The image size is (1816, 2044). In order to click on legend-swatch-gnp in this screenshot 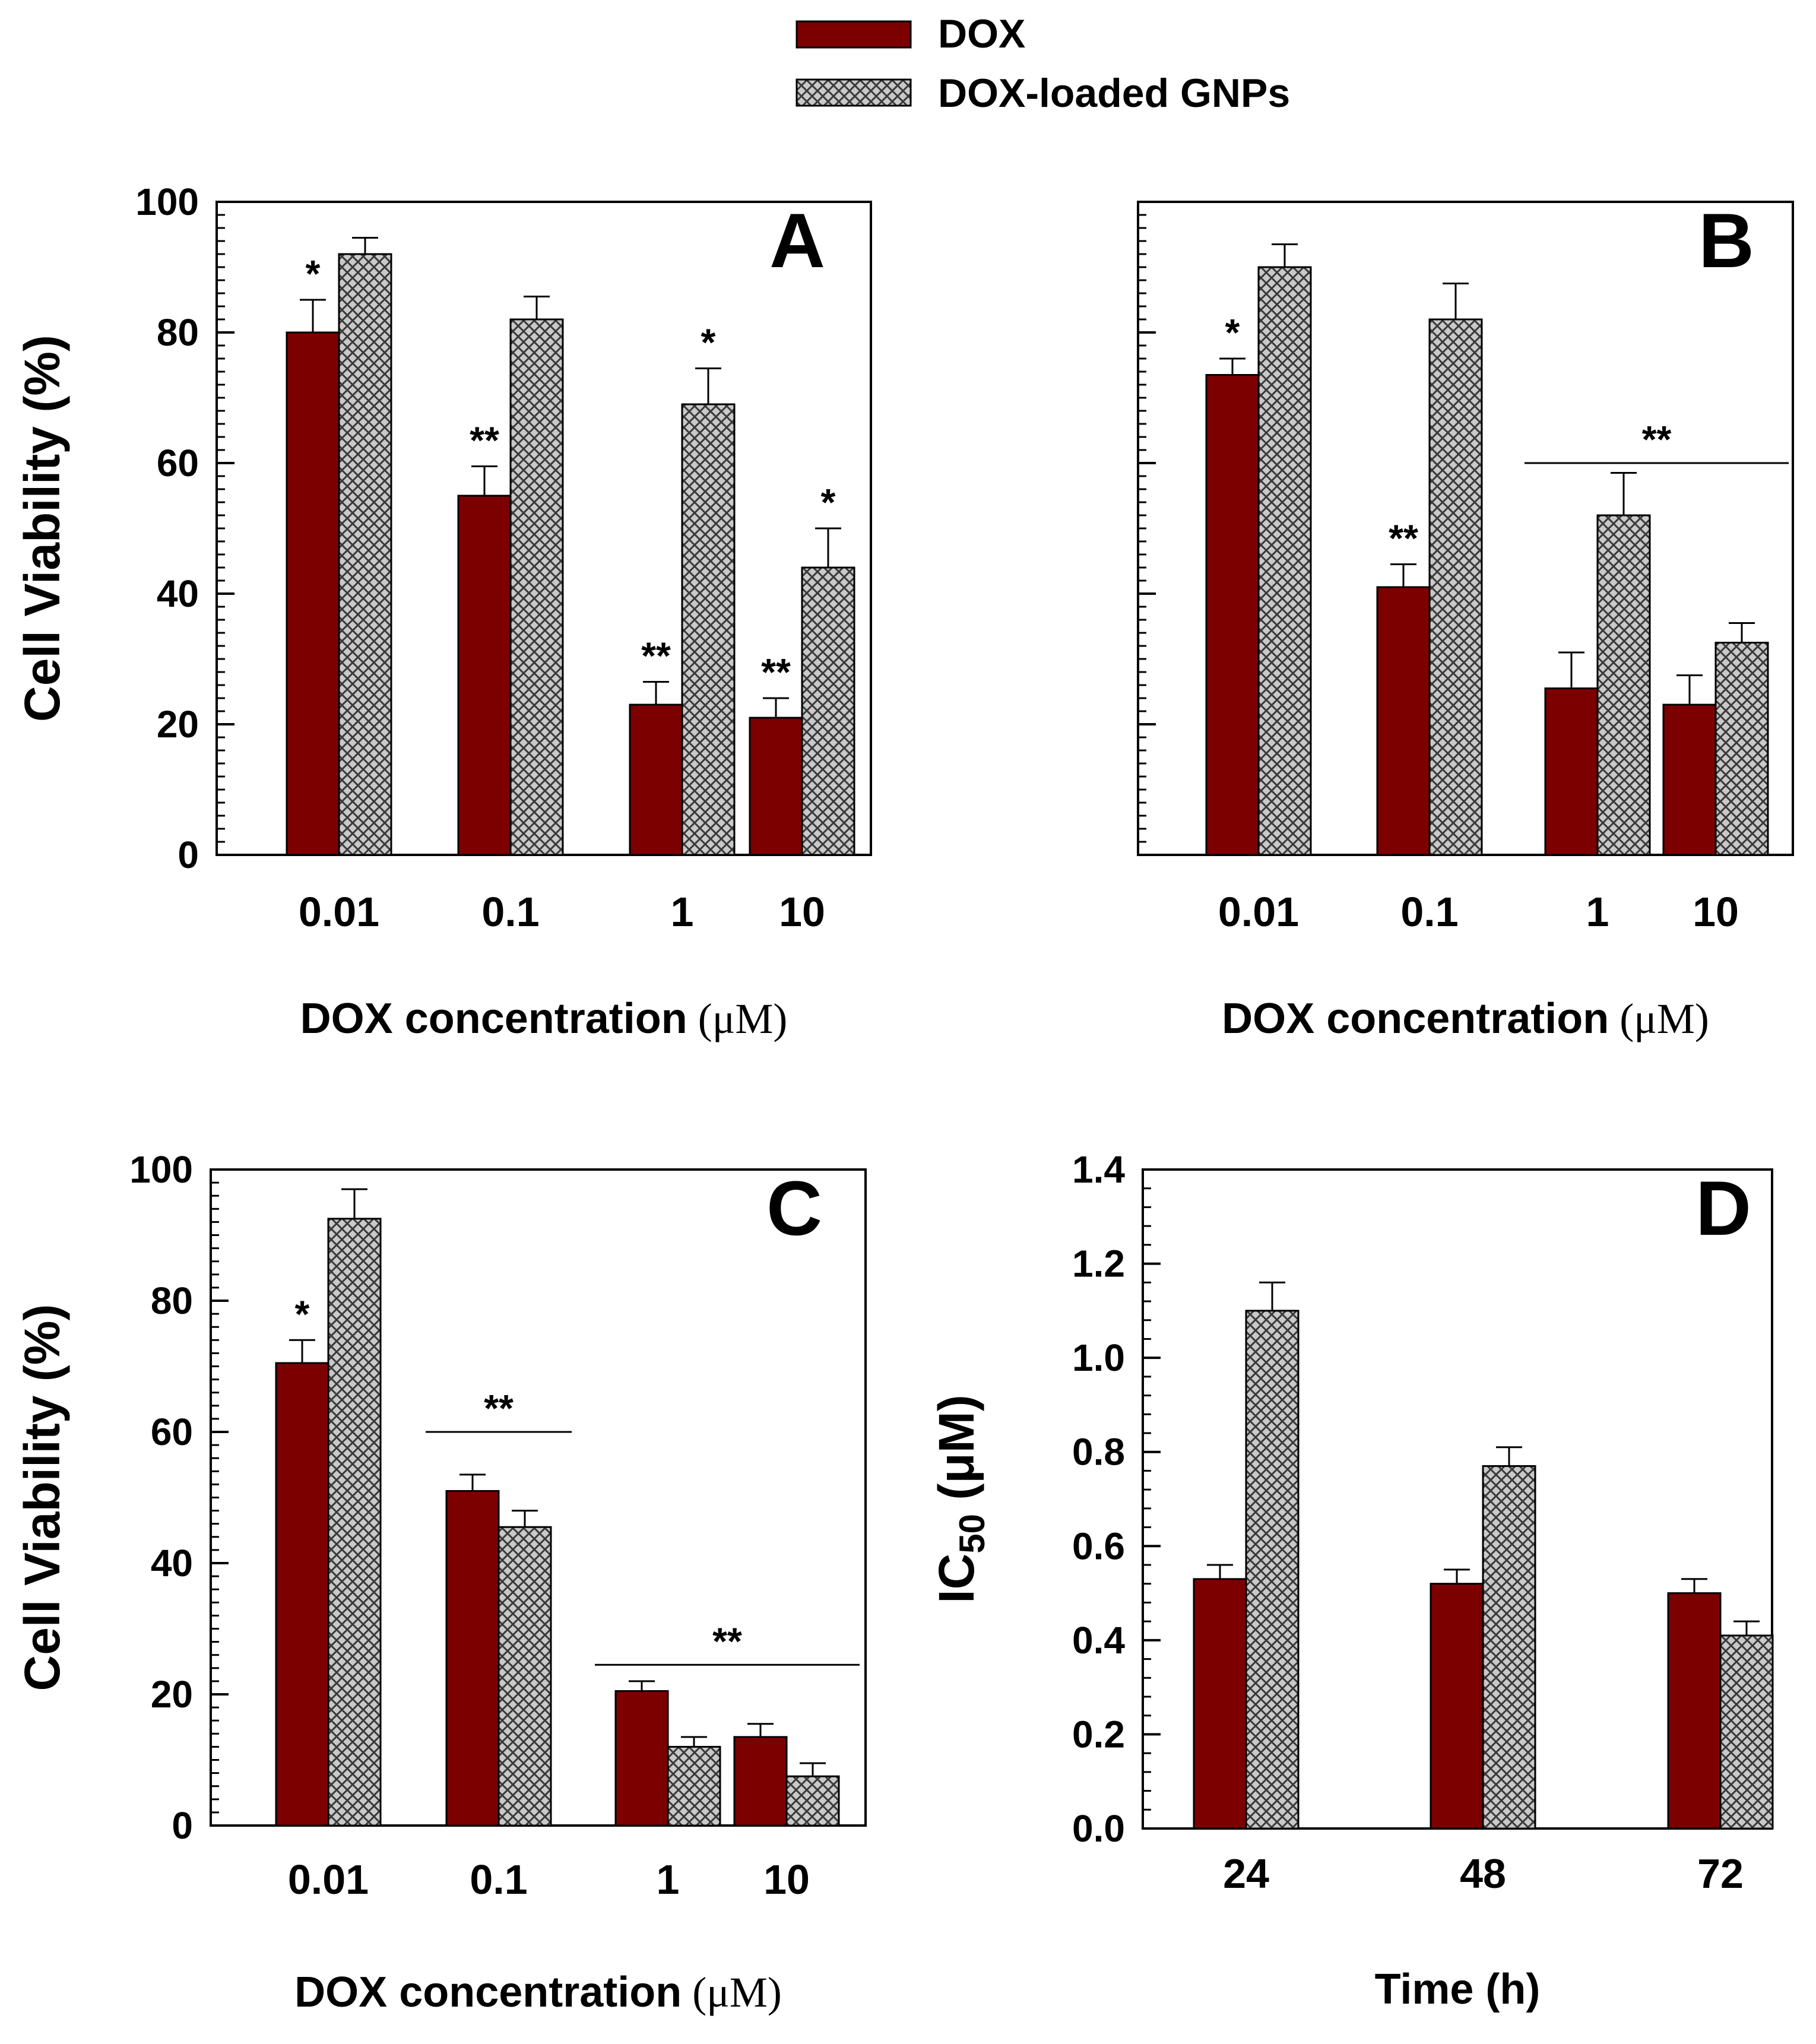, I will do `click(854, 92)`.